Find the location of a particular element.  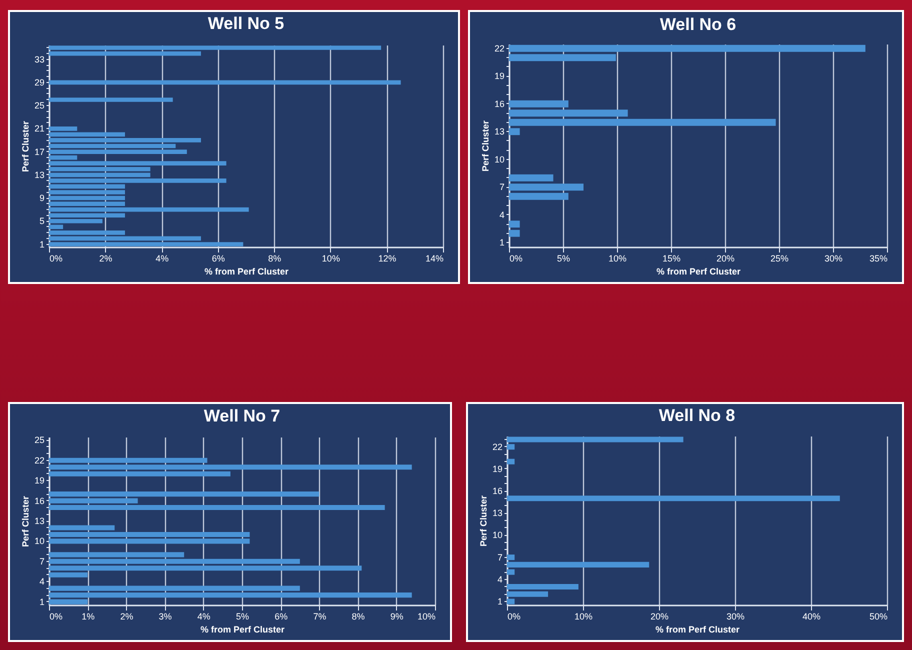

chart-title: Well No 5 is located at coordinates (246, 24).